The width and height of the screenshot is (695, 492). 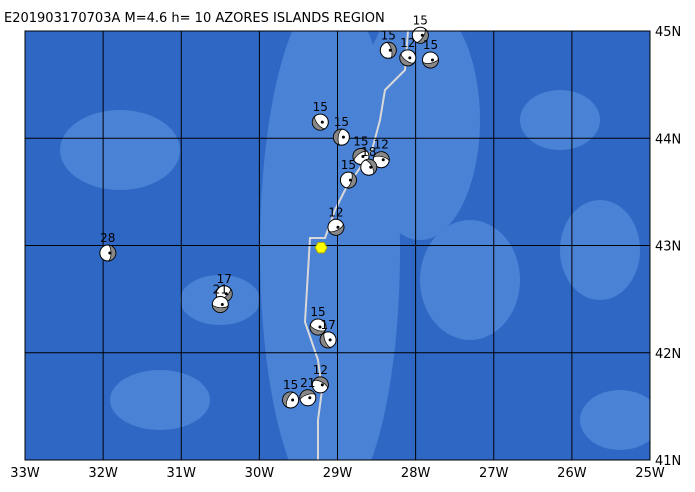 I want to click on depth-label: 18, so click(x=368, y=152).